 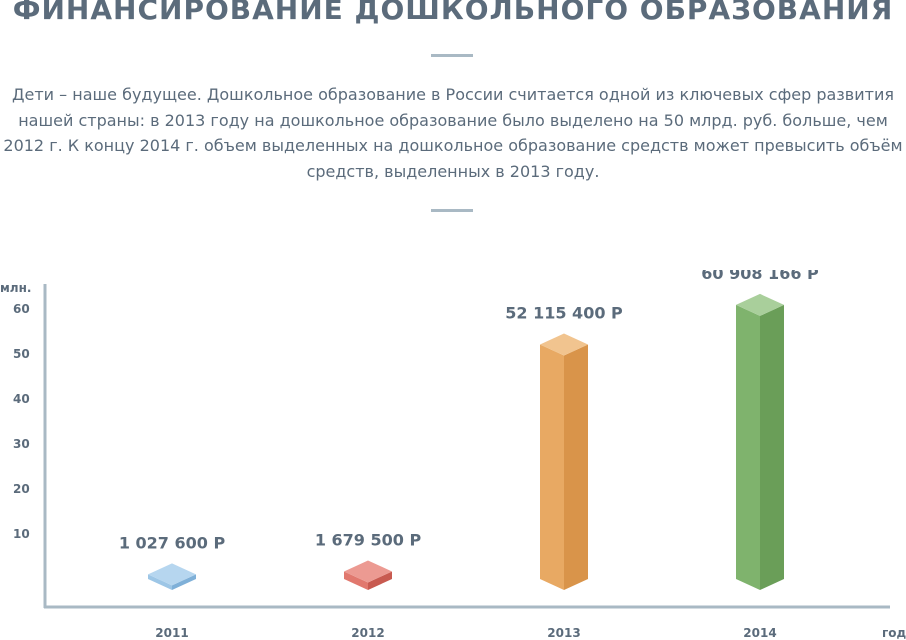 What do you see at coordinates (759, 633) in the screenshot?
I see `x-tick-label: 2014` at bounding box center [759, 633].